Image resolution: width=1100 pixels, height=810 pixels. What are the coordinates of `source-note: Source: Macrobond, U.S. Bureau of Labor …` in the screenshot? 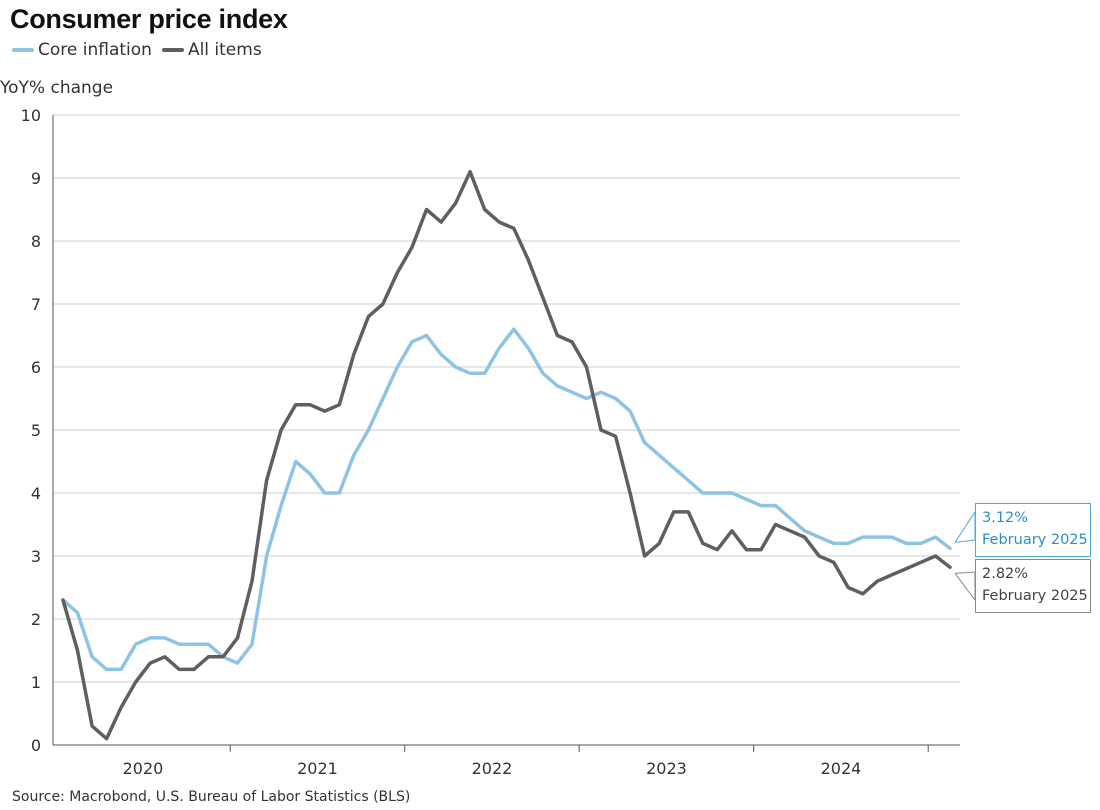 It's located at (211, 797).